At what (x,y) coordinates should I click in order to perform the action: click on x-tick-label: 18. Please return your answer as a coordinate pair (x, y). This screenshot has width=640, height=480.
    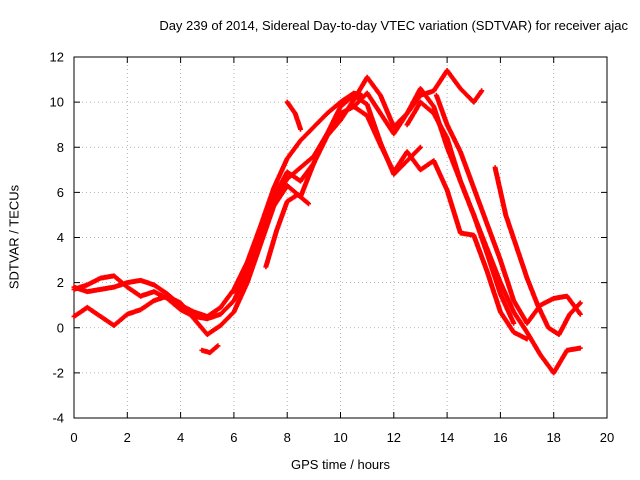
    Looking at the image, I should click on (553, 437).